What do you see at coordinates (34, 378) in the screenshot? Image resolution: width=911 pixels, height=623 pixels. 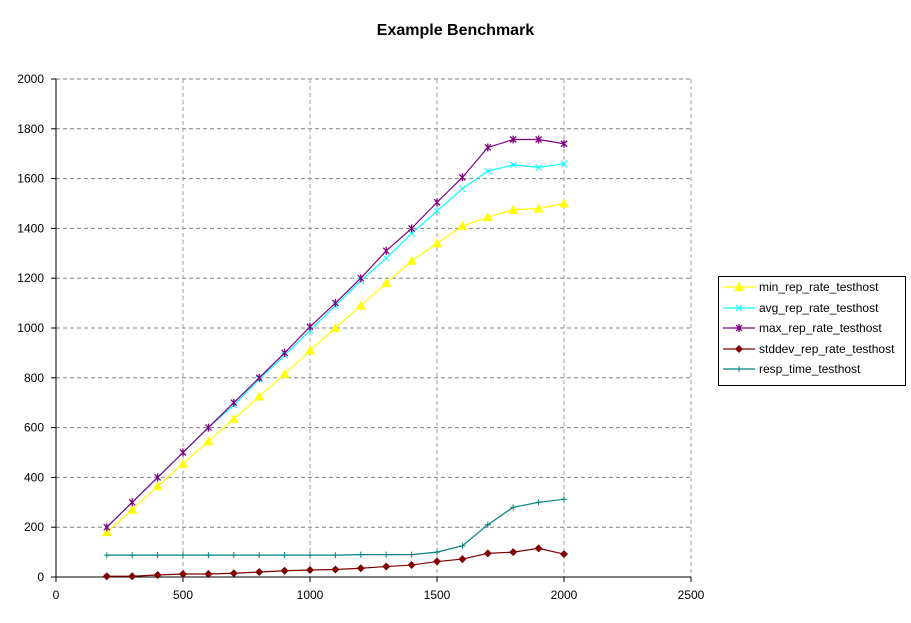 I see `y-tick-label: 800` at bounding box center [34, 378].